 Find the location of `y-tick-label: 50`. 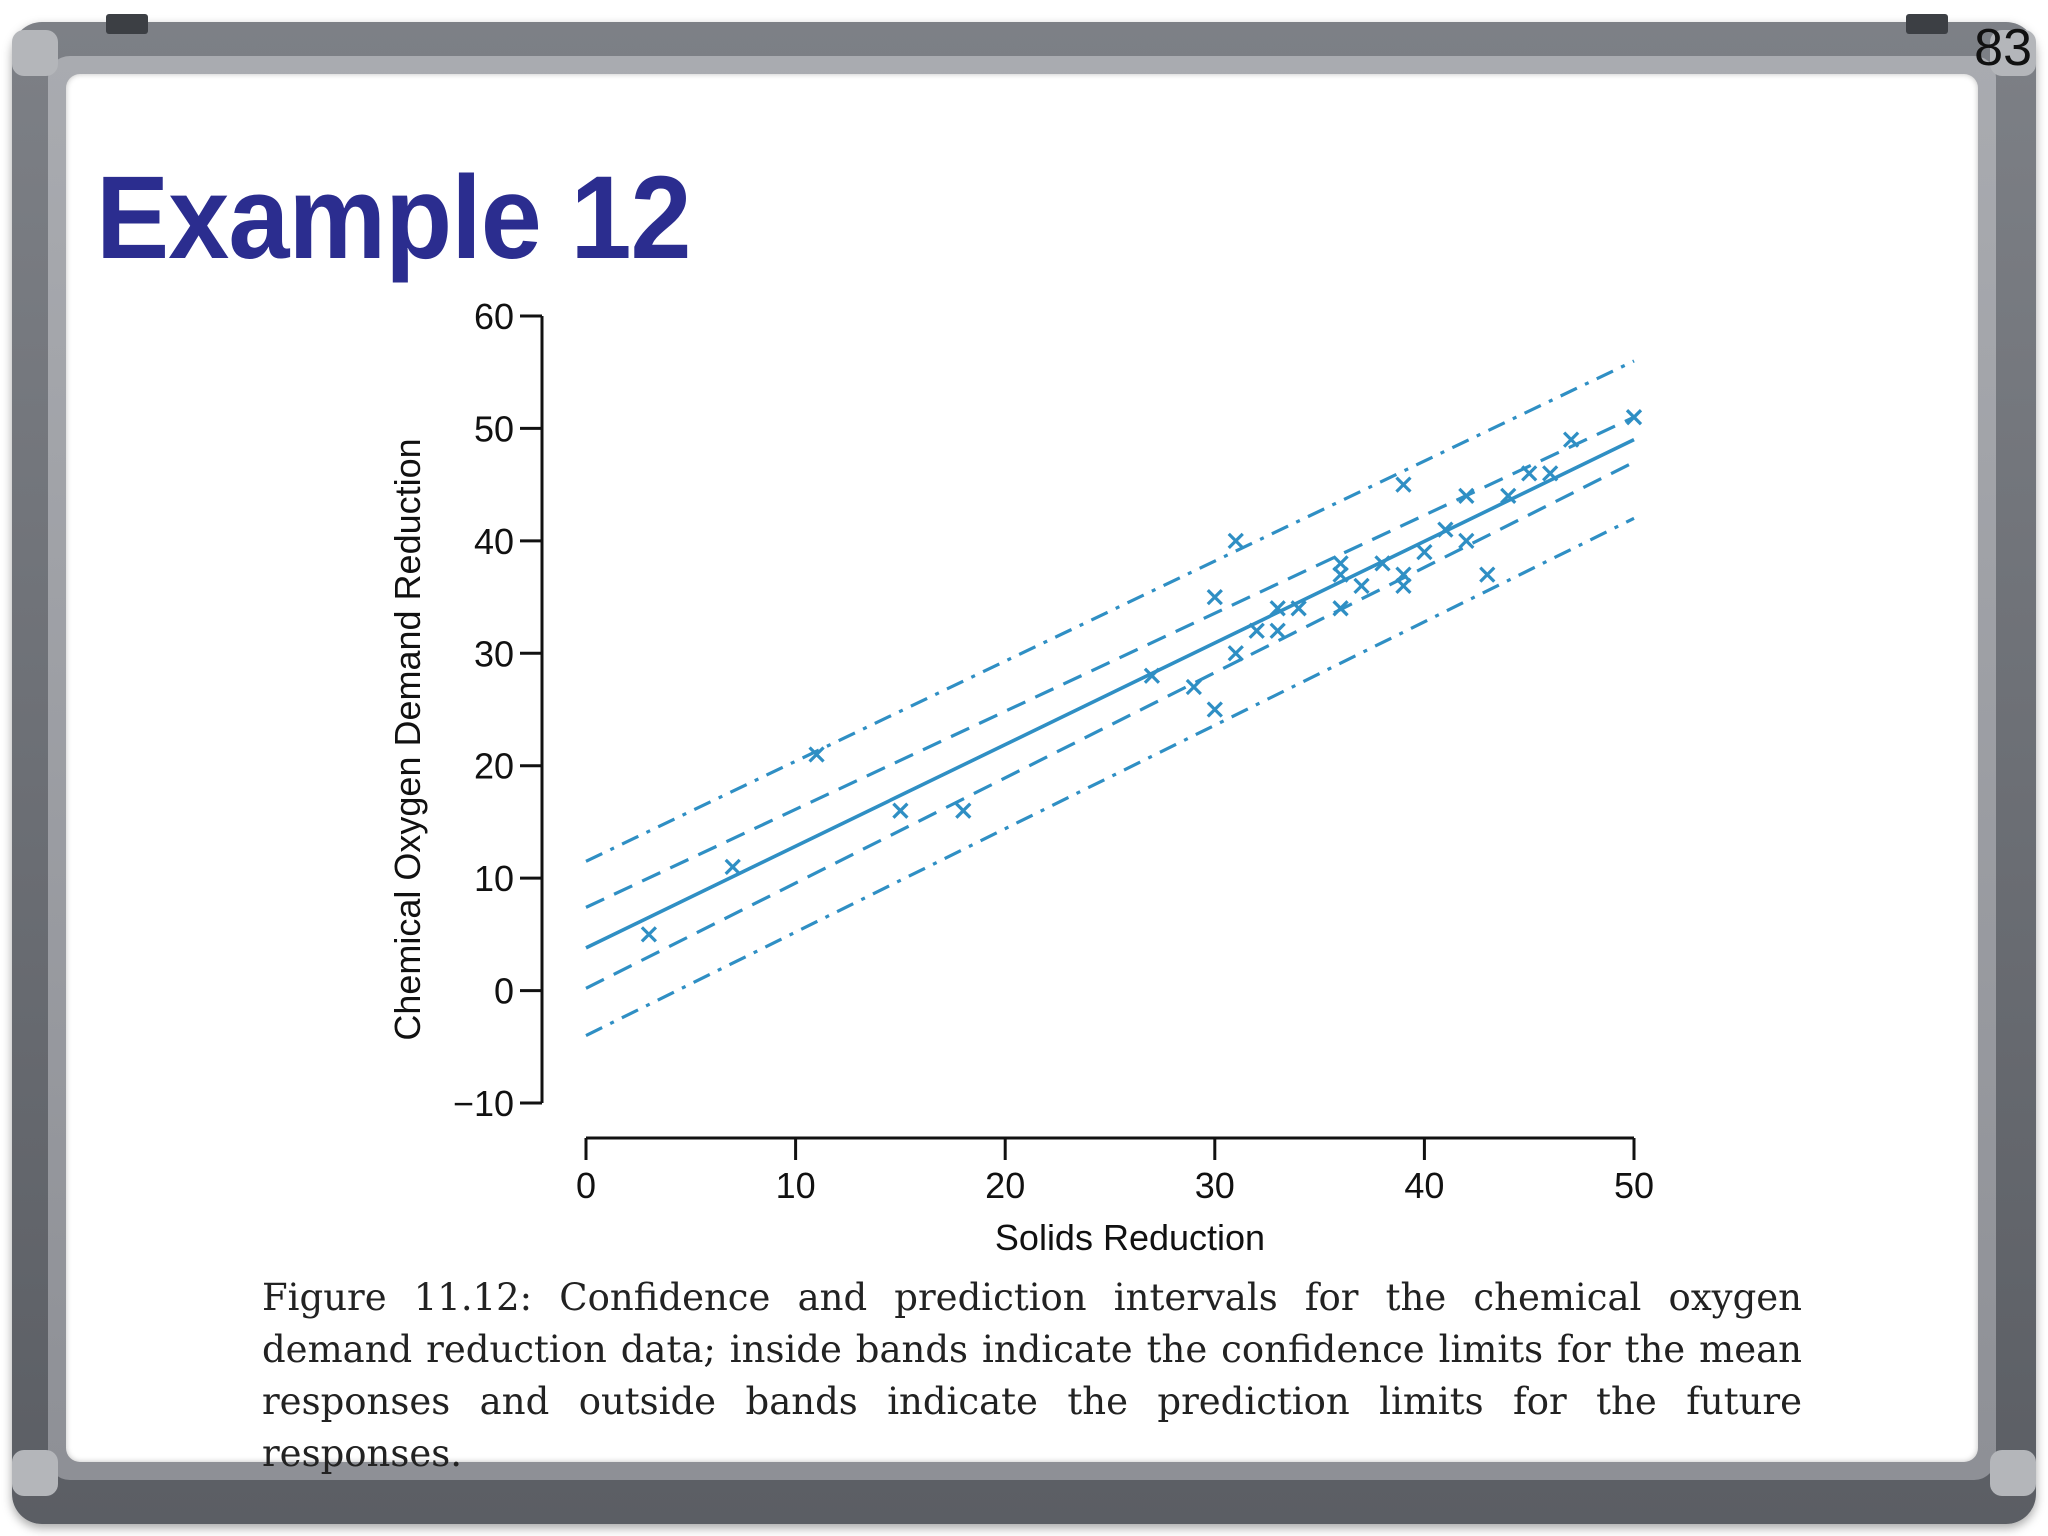

y-tick-label: 50 is located at coordinates (494, 428).